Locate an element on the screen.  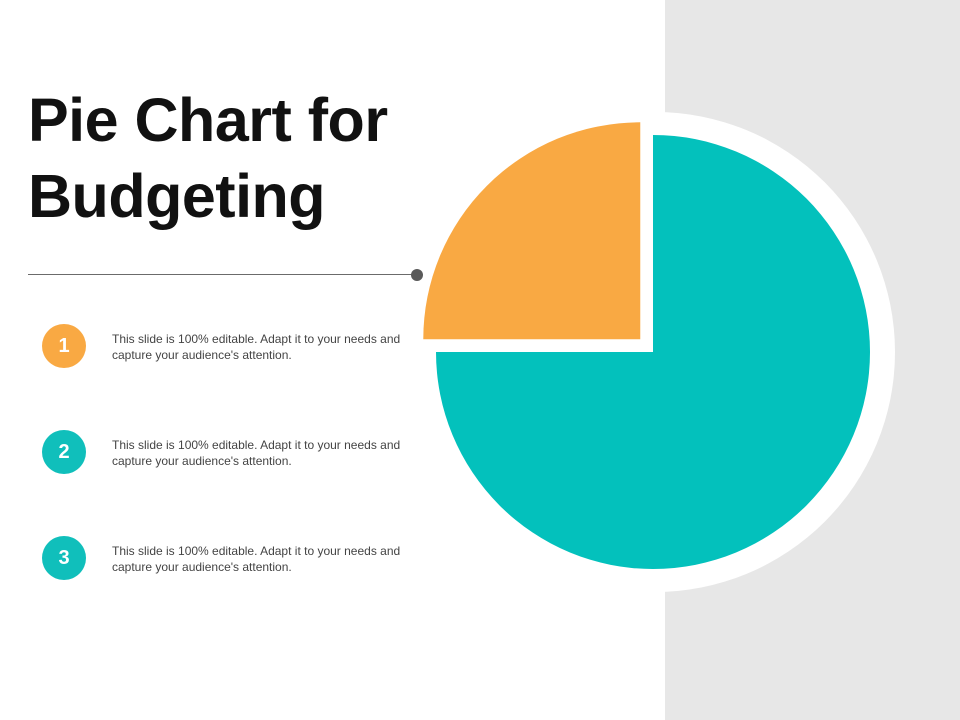
page-title: Pie Chart for Budgeting is located at coordinates (238, 158).